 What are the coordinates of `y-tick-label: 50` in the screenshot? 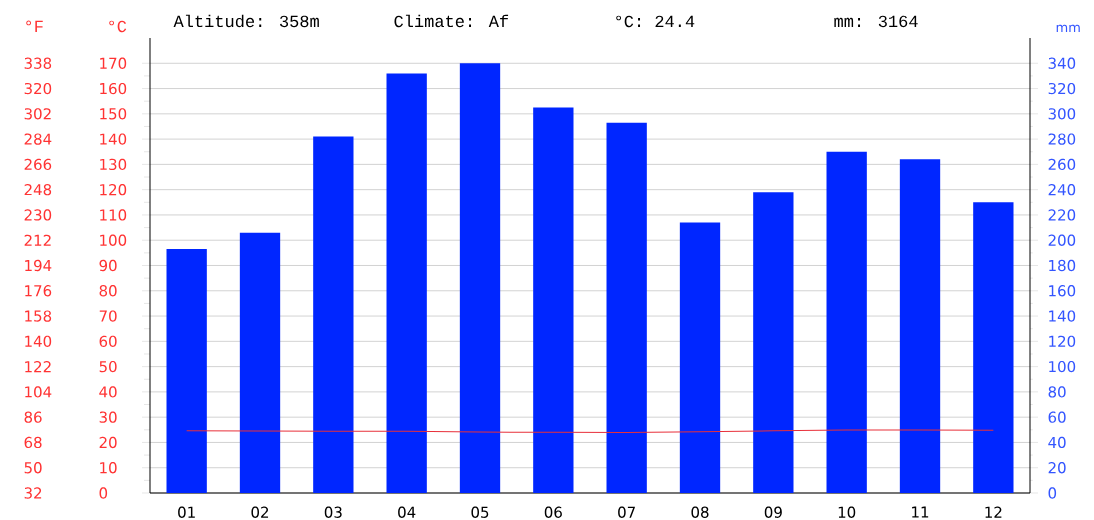 It's located at (108, 366).